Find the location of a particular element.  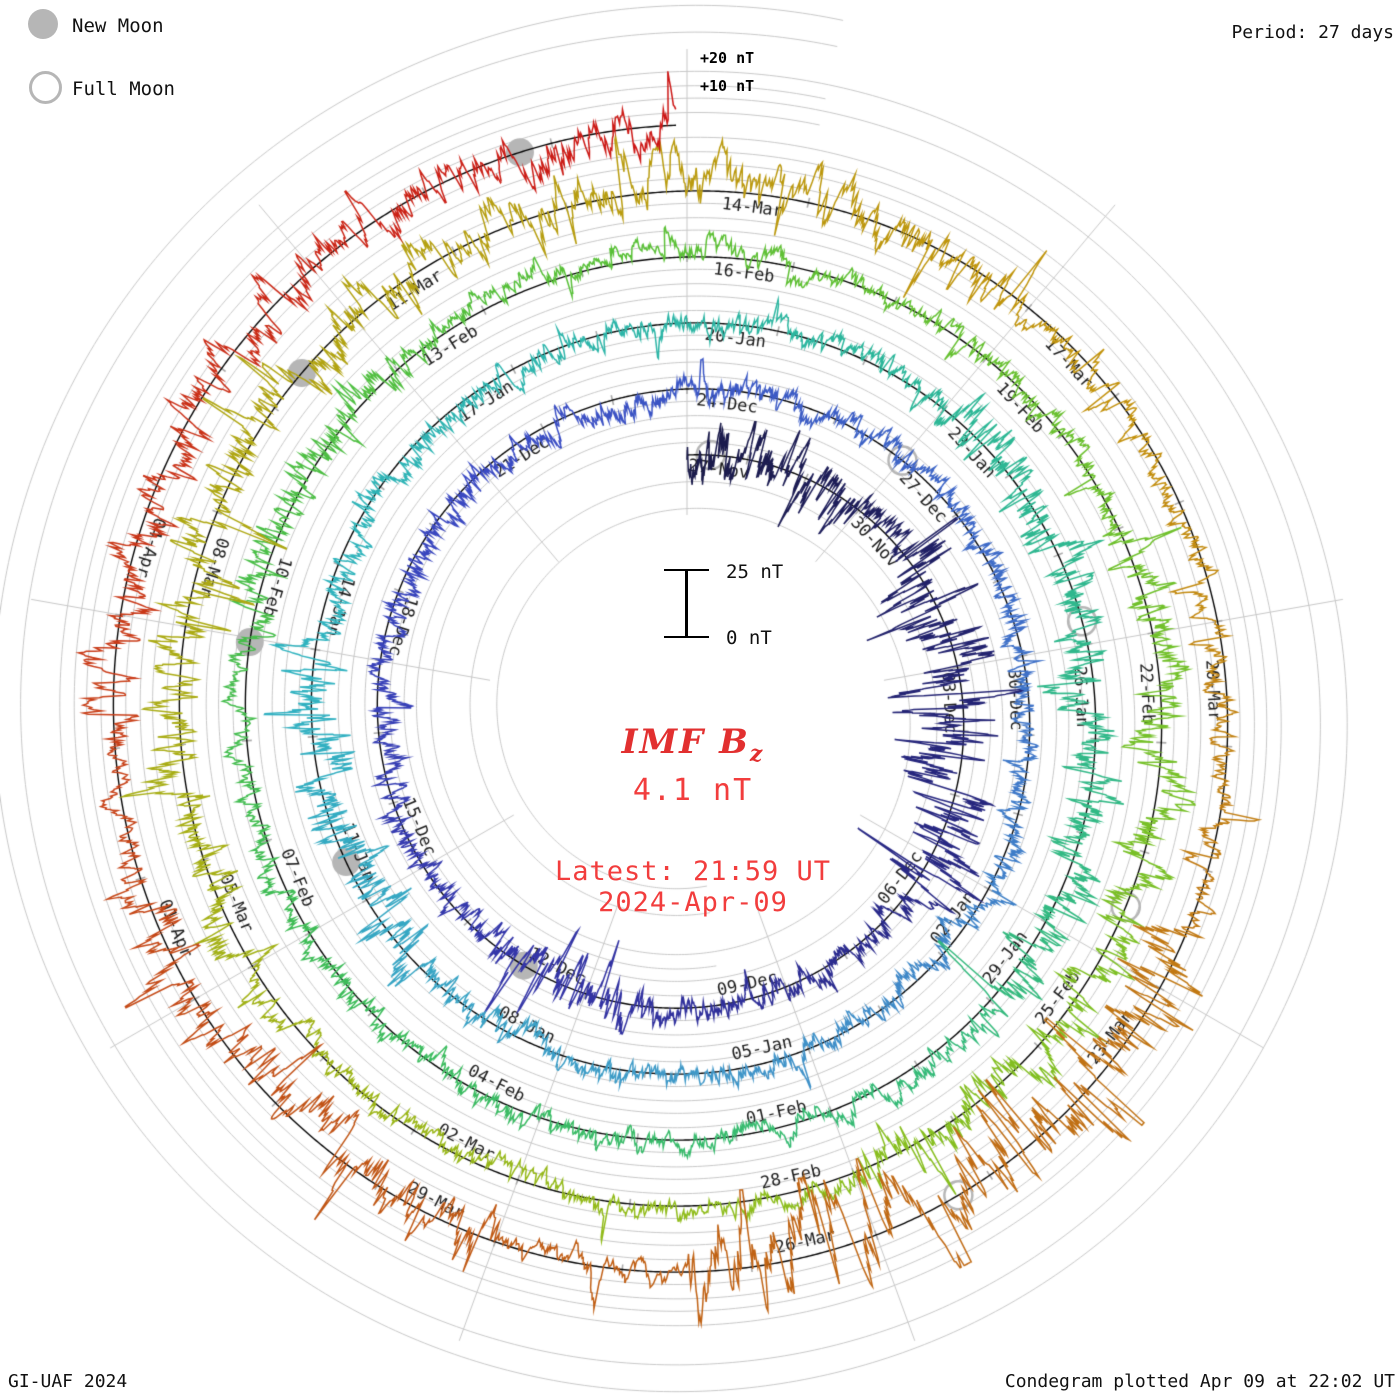

plotted-label: Condegram plotted Apr 09 at 22:02 UT is located at coordinates (1199, 1381).